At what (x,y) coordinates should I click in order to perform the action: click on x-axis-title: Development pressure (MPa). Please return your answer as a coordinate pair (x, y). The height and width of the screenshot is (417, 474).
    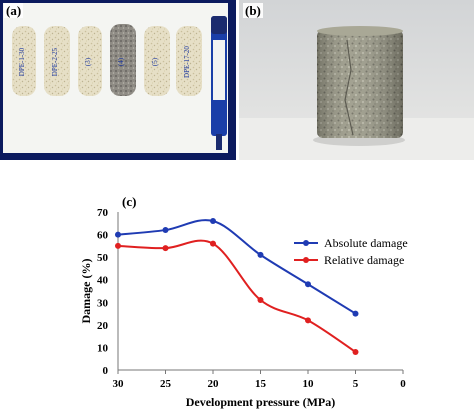
    Looking at the image, I should click on (261, 402).